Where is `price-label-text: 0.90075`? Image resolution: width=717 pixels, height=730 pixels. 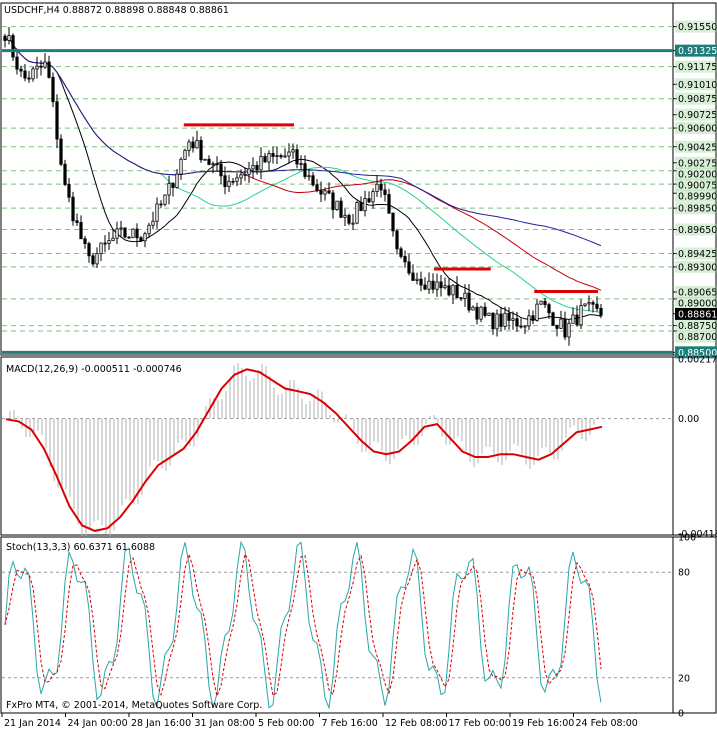
price-label-text: 0.90075 is located at coordinates (697, 185).